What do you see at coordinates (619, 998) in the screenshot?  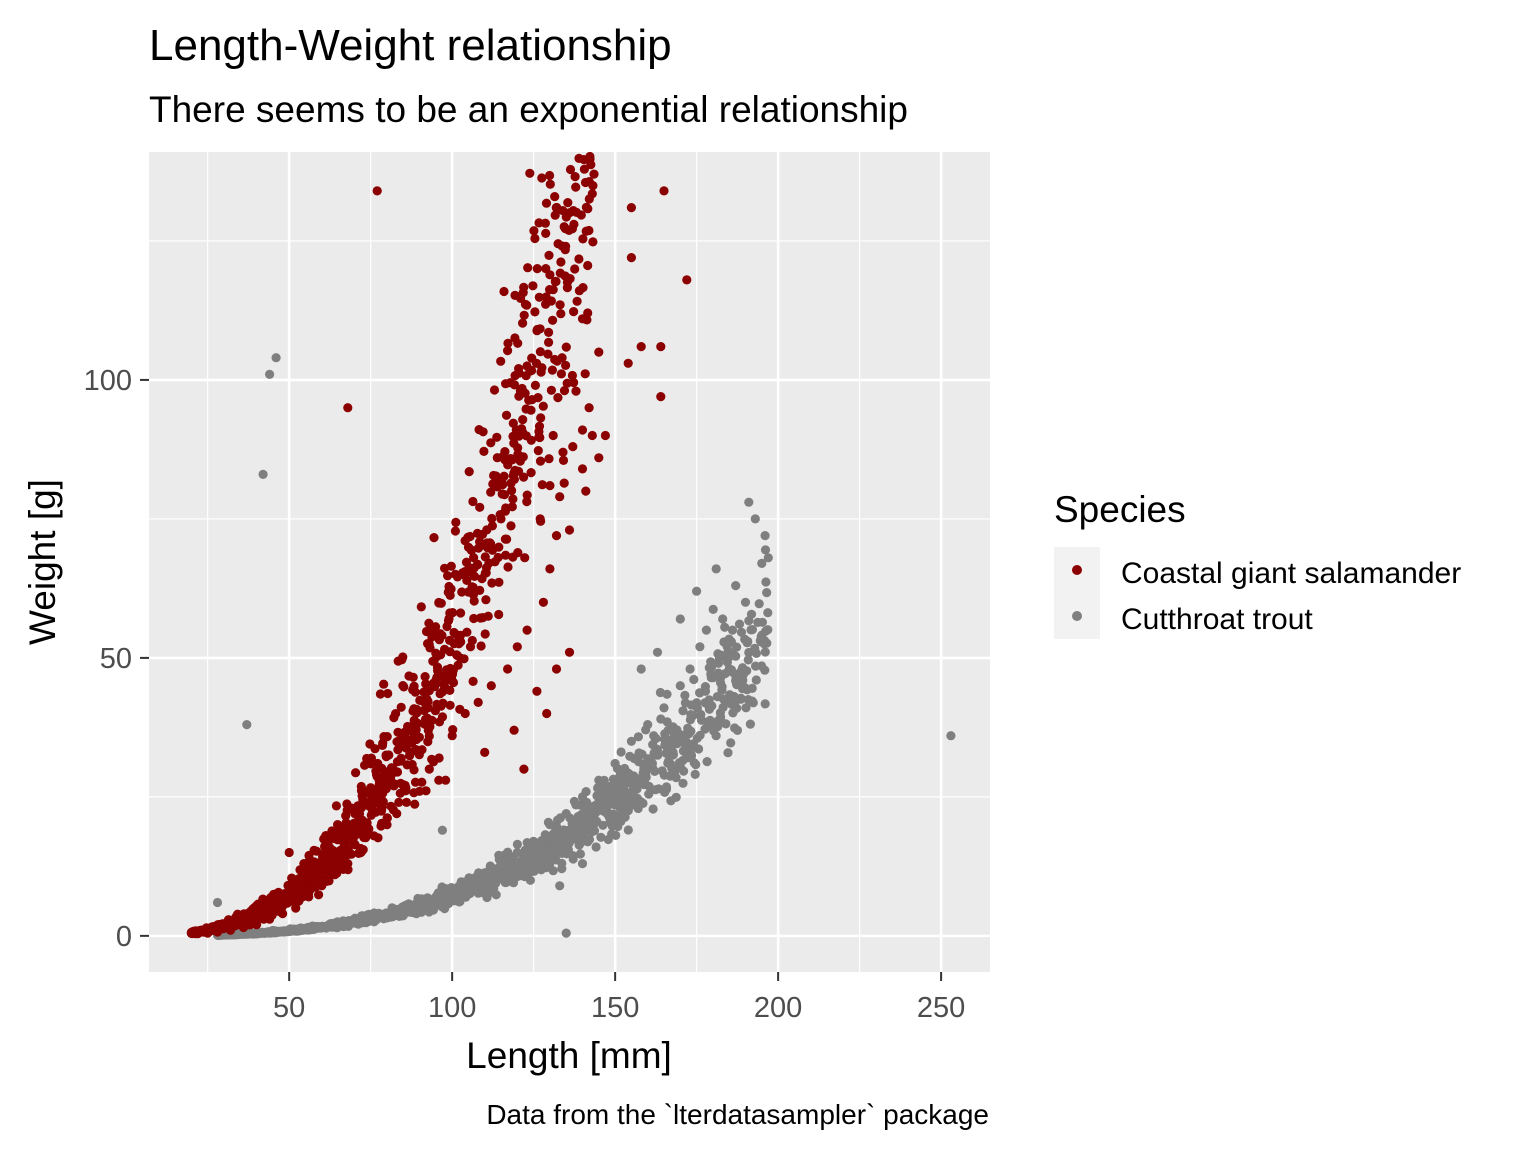 I see `x-axis: 50 100 150 200 250` at bounding box center [619, 998].